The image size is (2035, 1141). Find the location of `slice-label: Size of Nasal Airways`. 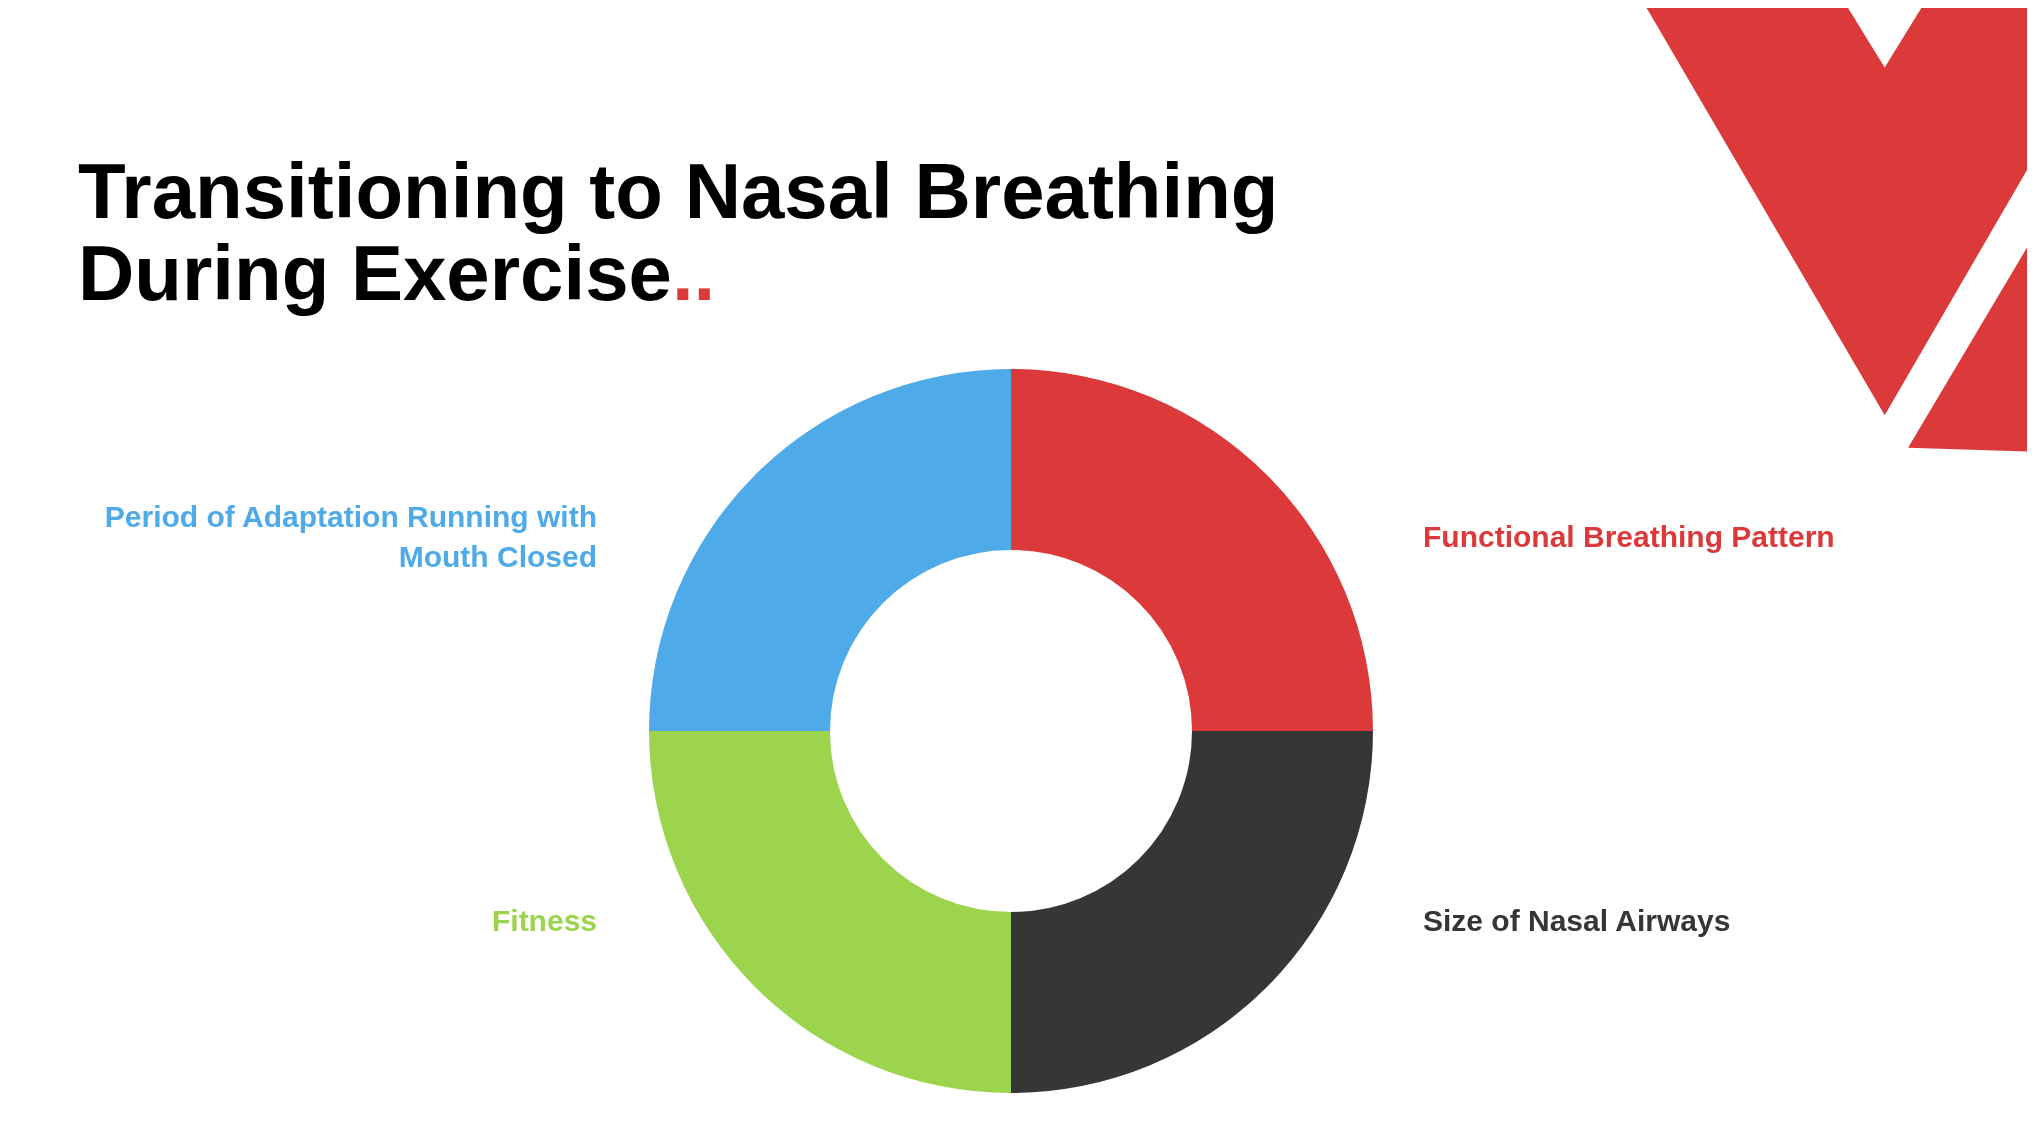

slice-label: Size of Nasal Airways is located at coordinates (1577, 921).